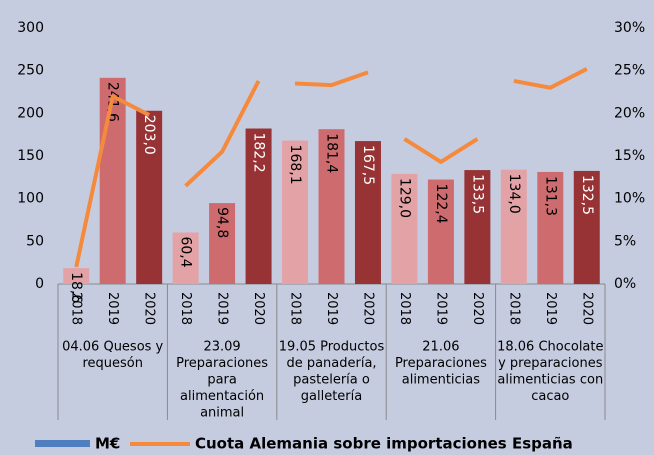 This screenshot has width=654, height=455. Describe the element at coordinates (76, 287) in the screenshot. I see `value-label: 18,6` at that location.